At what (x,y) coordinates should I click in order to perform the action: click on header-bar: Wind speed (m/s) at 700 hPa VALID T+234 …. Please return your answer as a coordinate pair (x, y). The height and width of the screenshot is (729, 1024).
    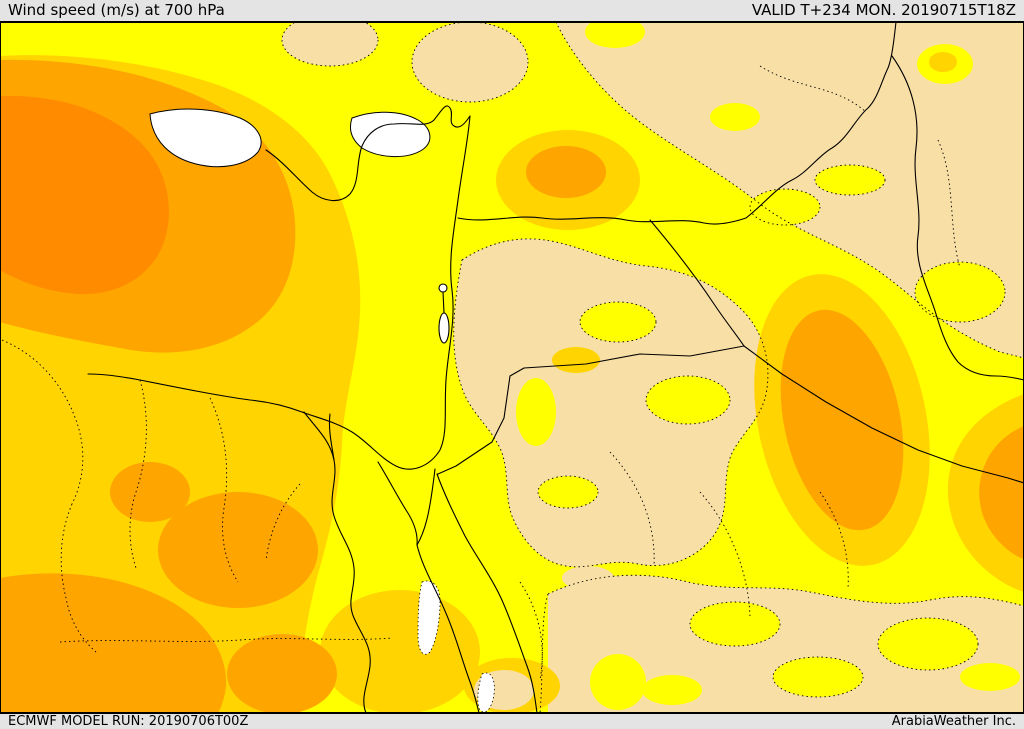
    Looking at the image, I should click on (512, 11).